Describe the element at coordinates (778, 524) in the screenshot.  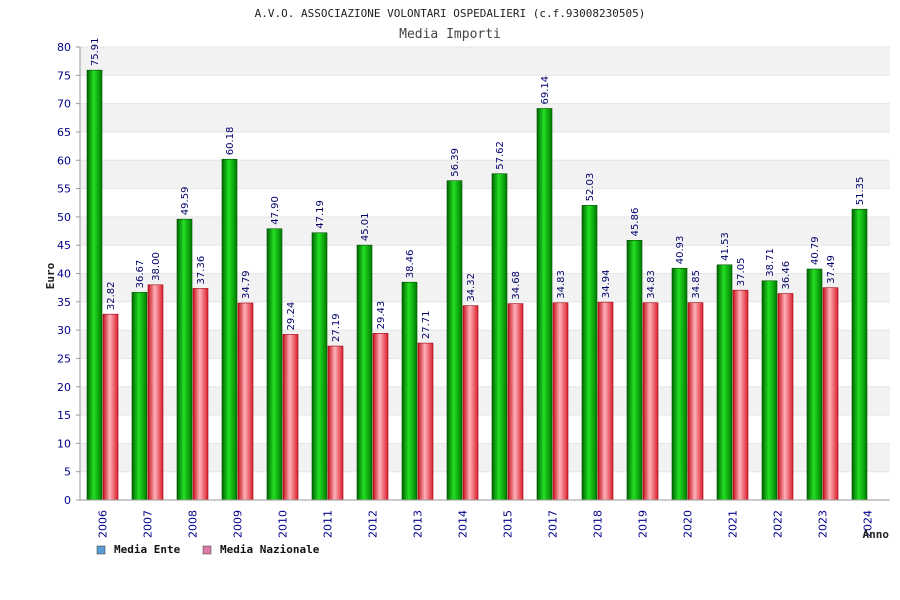
I see `x-tick-label-2022: 2022` at that location.